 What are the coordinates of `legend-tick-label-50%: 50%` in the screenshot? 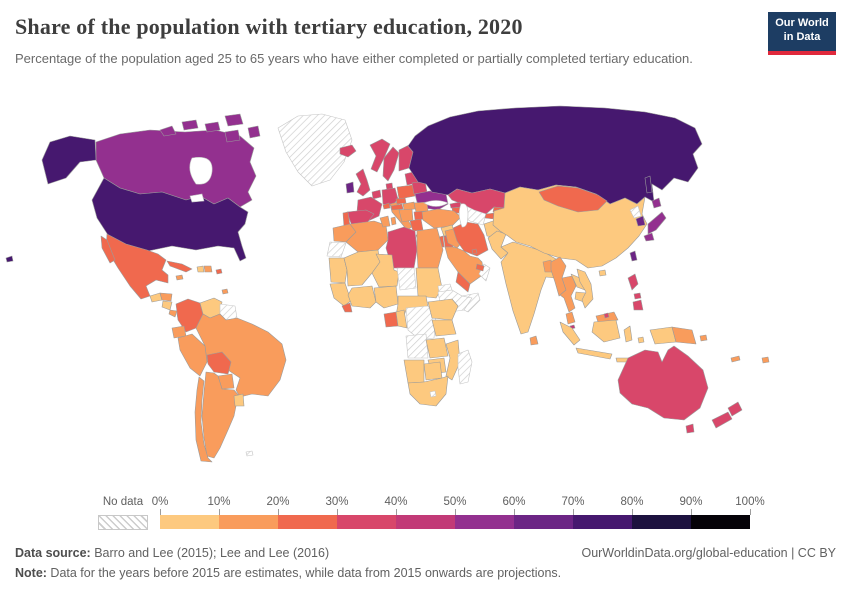 It's located at (455, 502).